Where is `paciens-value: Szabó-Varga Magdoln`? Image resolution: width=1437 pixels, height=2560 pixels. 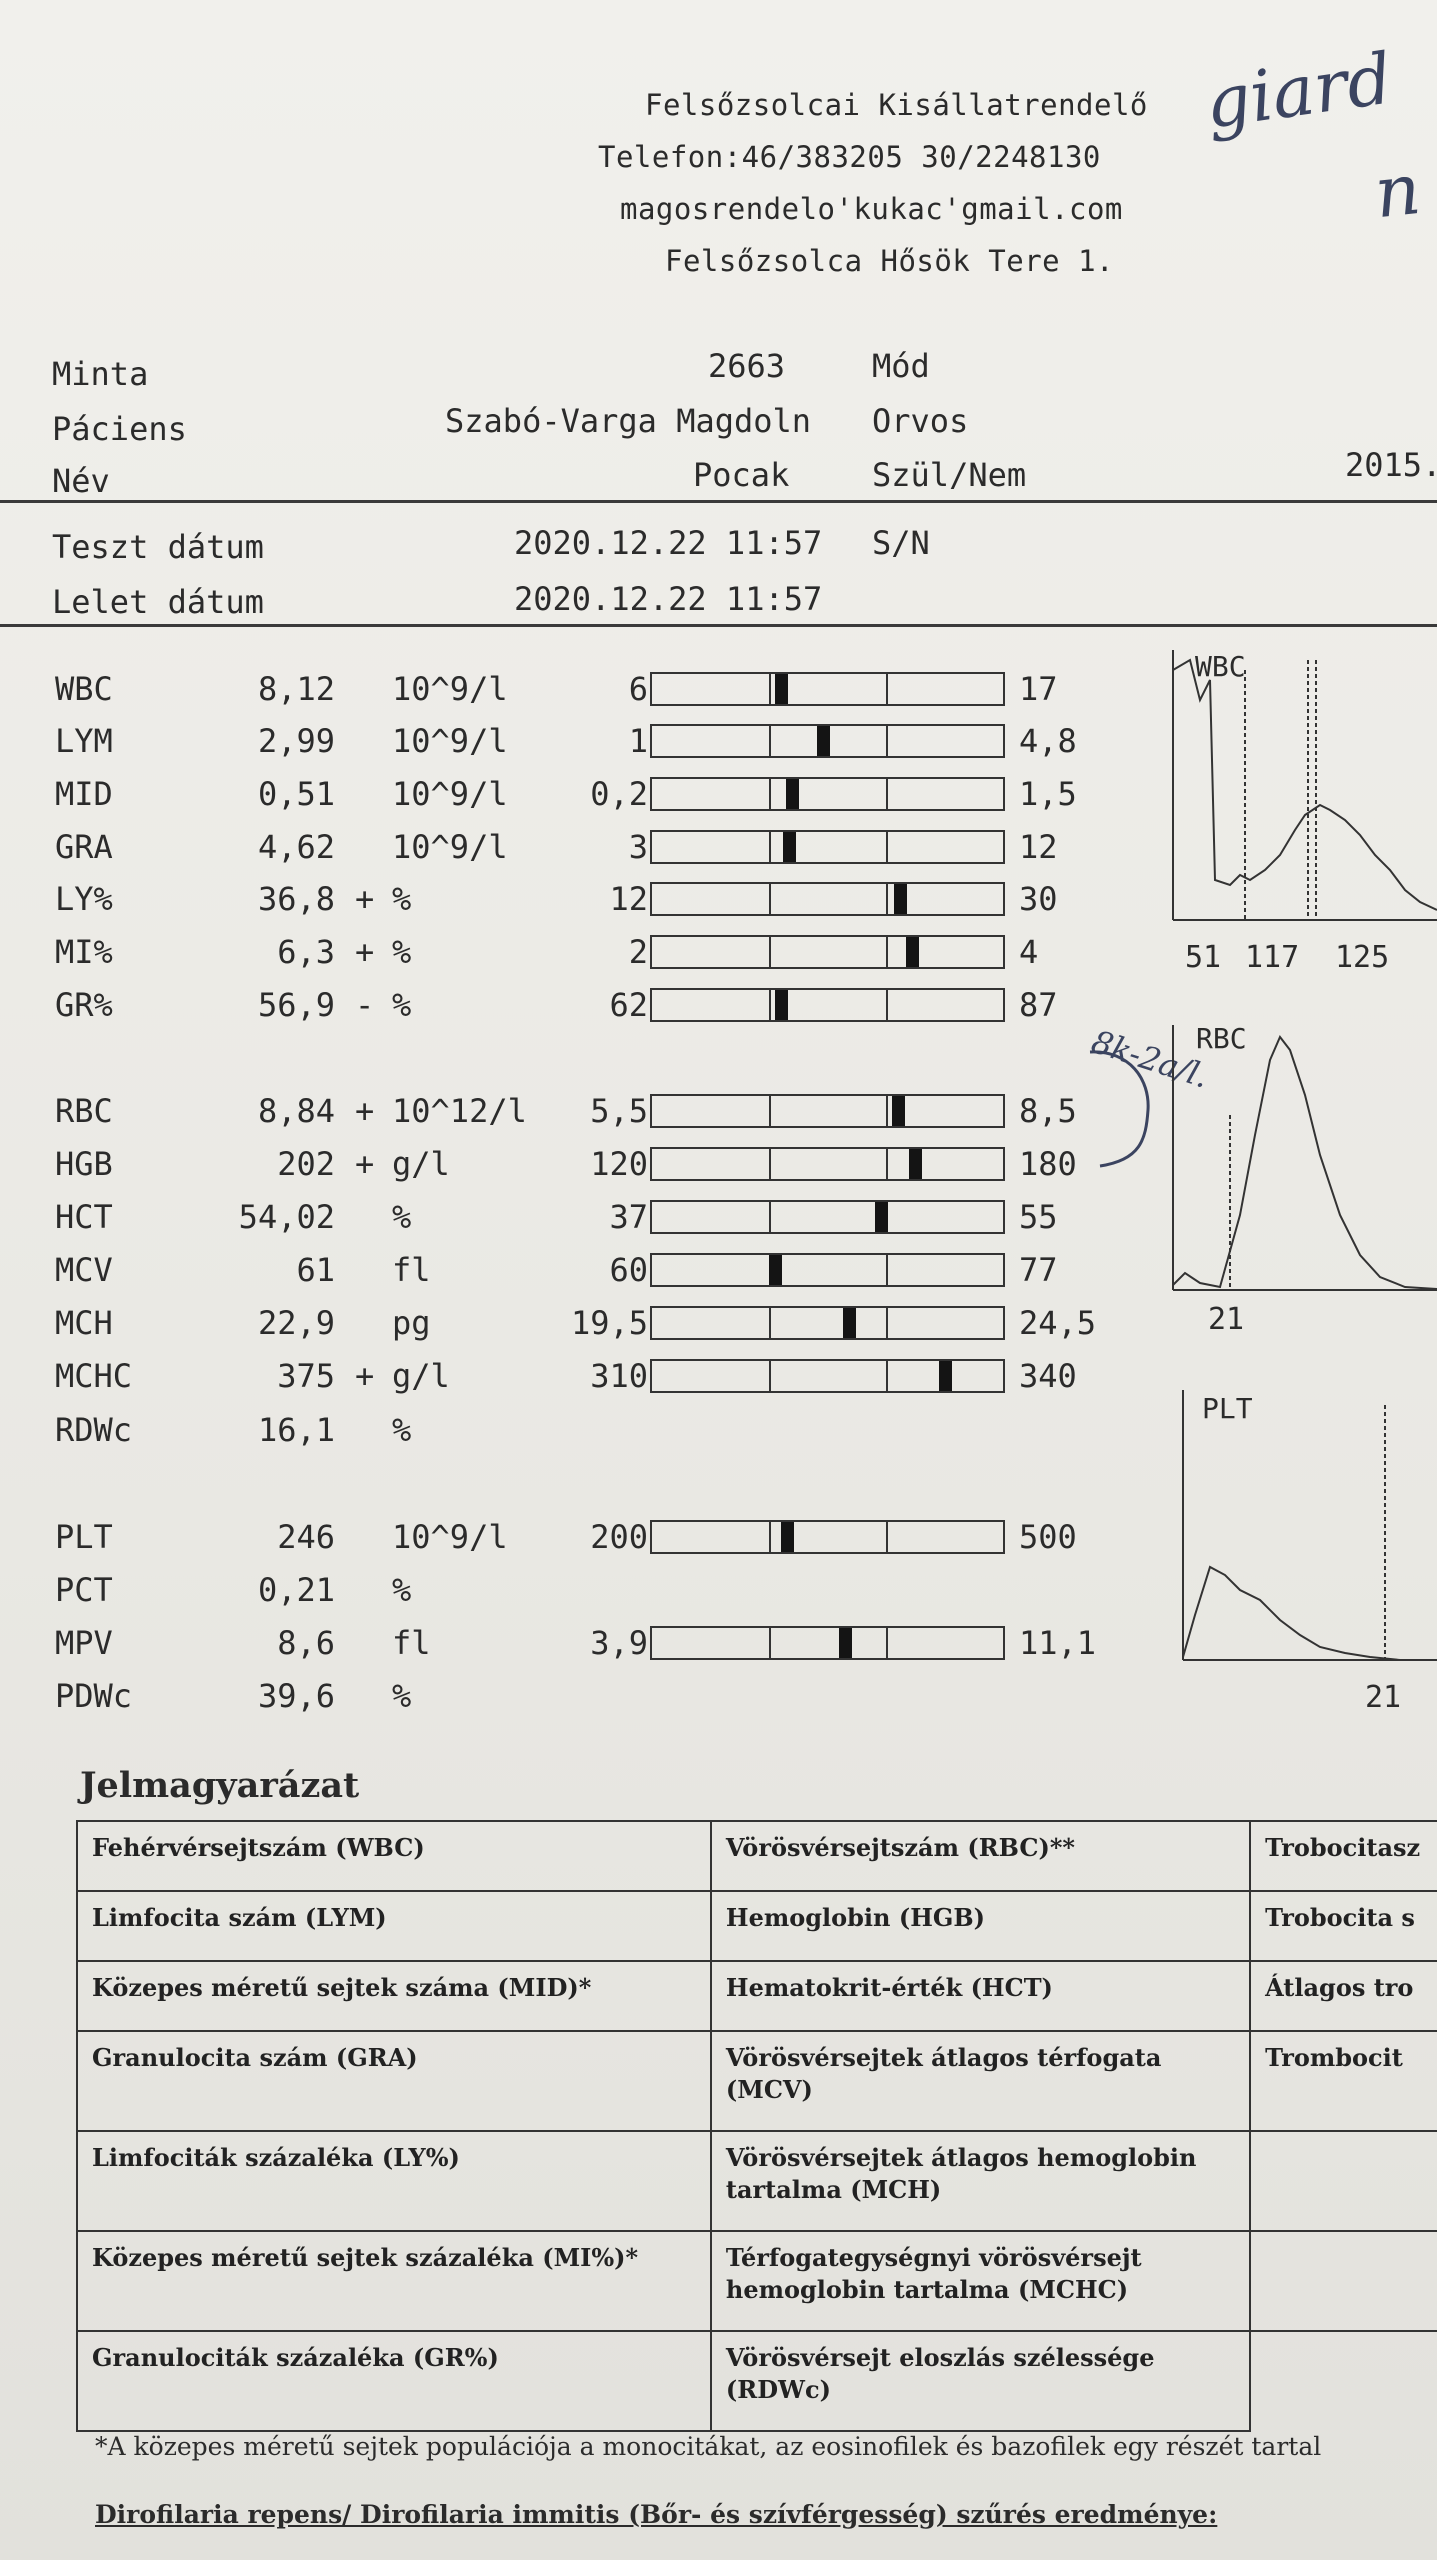 paciens-value: Szabó-Varga Magdoln is located at coordinates (628, 421).